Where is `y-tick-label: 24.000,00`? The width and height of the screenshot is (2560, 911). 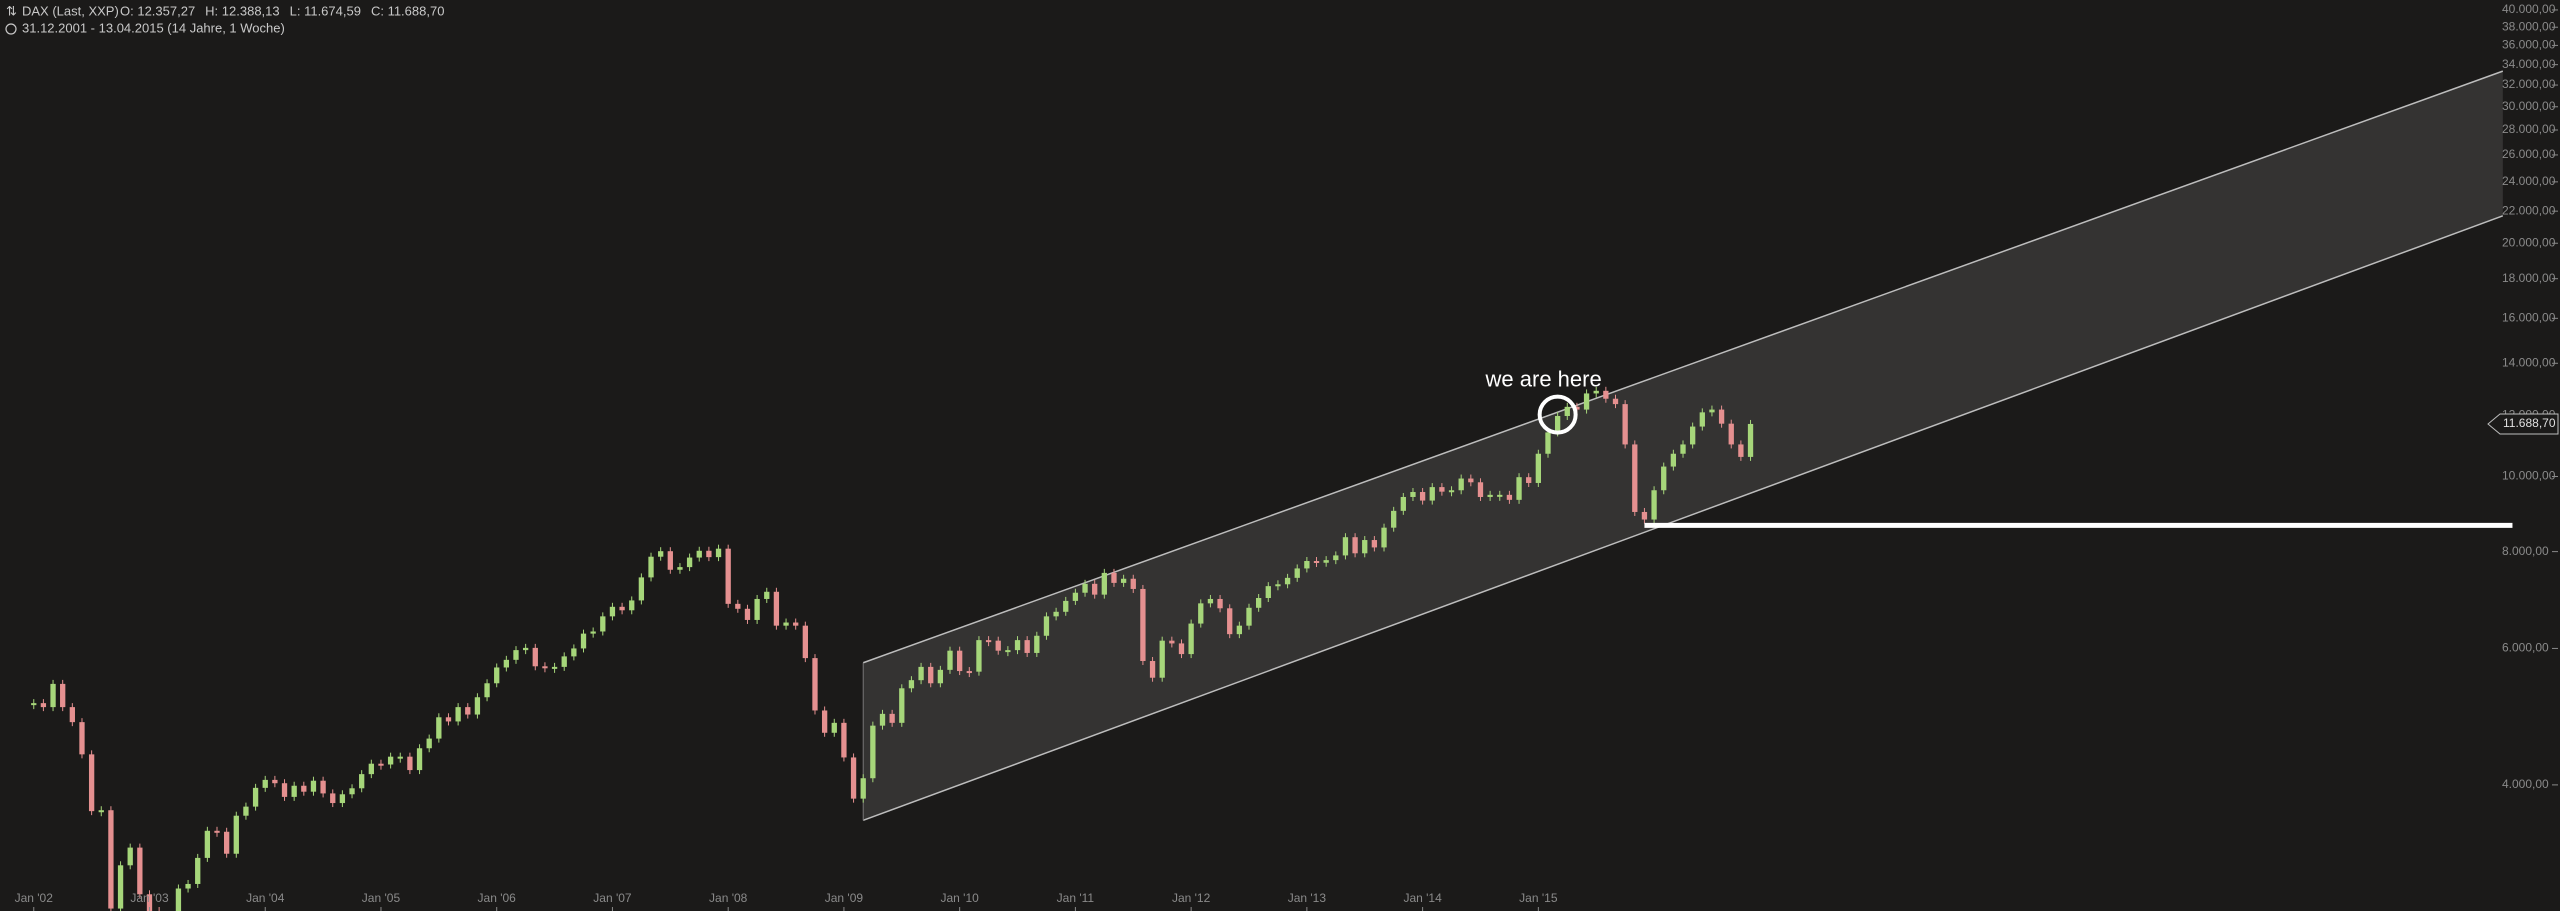 y-tick-label: 24.000,00 is located at coordinates (2529, 181).